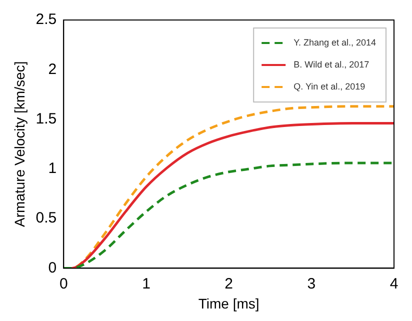  I want to click on x-tick-label: 0, so click(63, 283).